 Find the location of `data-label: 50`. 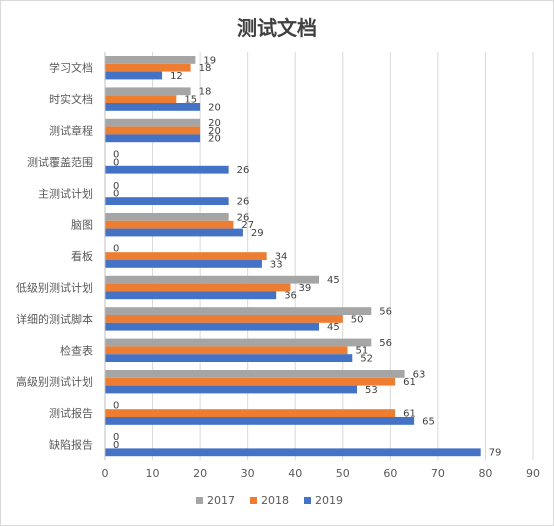

data-label: 50 is located at coordinates (357, 319).